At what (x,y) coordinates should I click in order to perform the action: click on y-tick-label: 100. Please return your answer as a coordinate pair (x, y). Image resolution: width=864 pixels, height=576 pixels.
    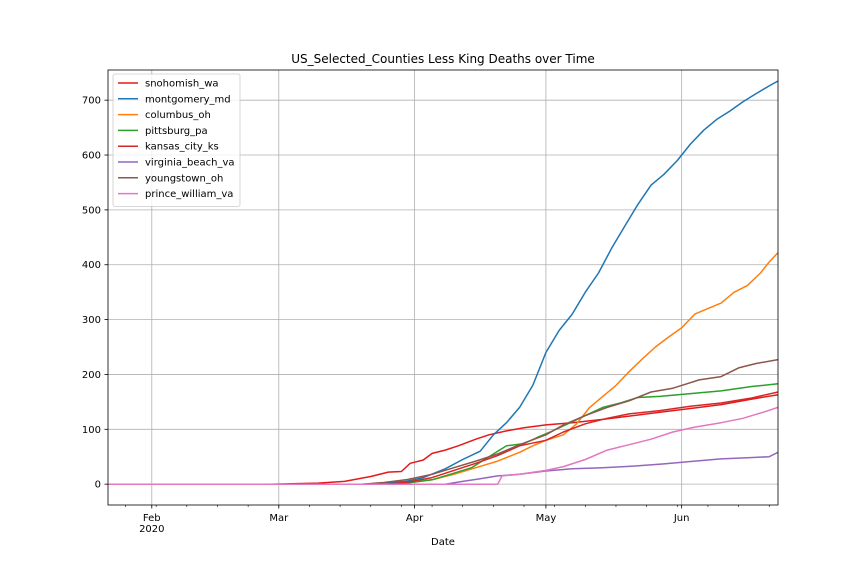
    Looking at the image, I should click on (91, 430).